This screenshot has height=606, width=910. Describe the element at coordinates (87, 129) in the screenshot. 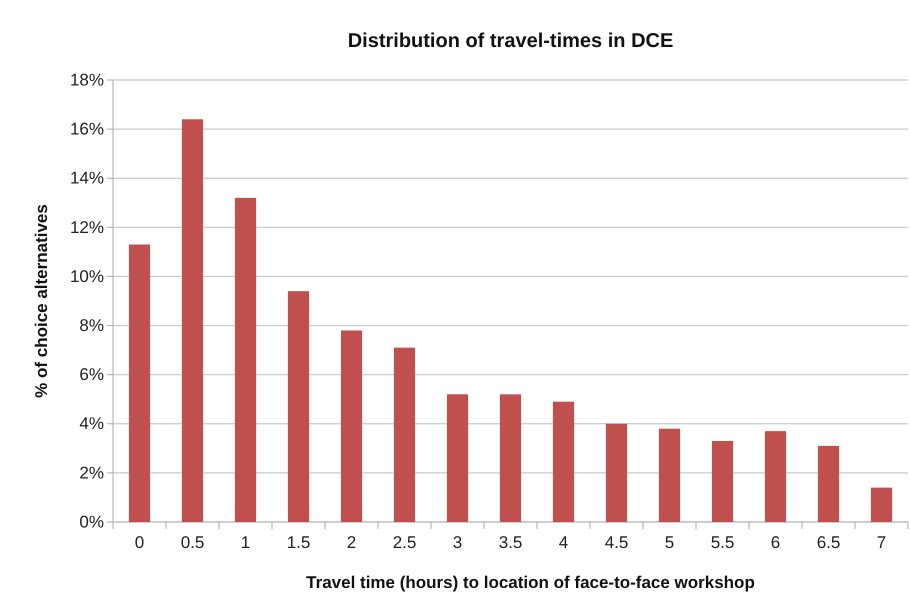

I see `y-tick-label: 16%` at that location.